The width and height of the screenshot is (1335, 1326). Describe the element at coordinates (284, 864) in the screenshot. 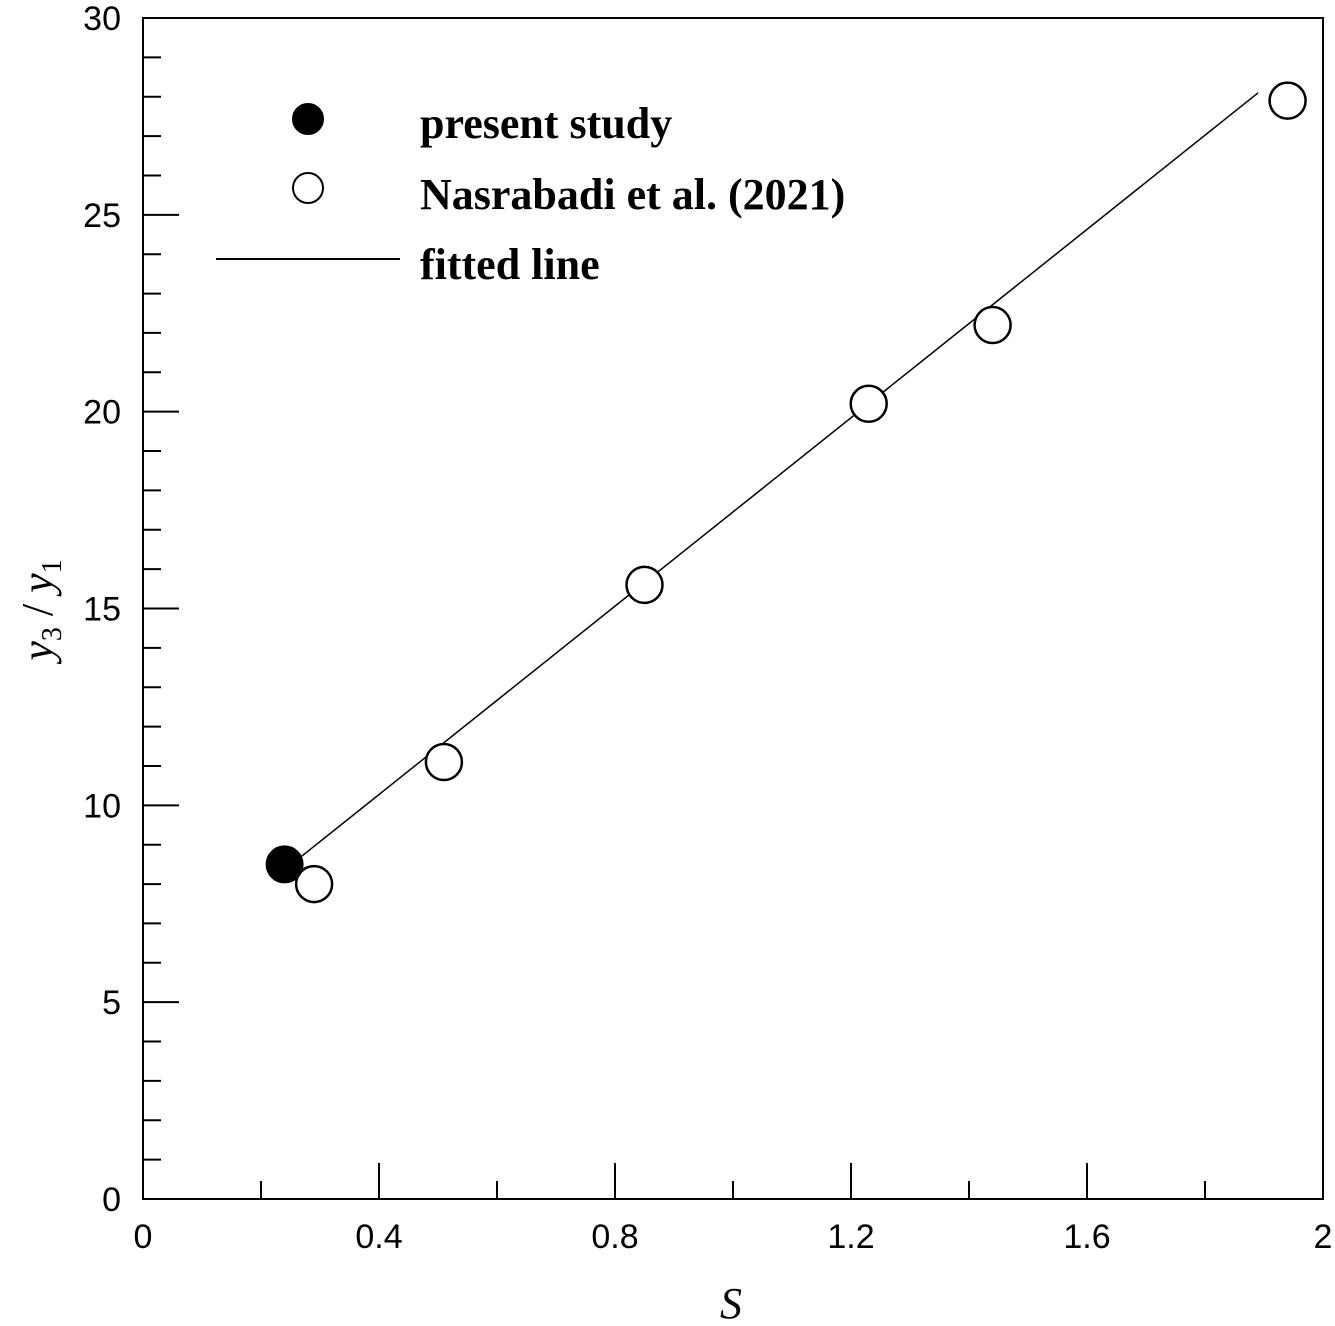

I see `present-study-point` at that location.